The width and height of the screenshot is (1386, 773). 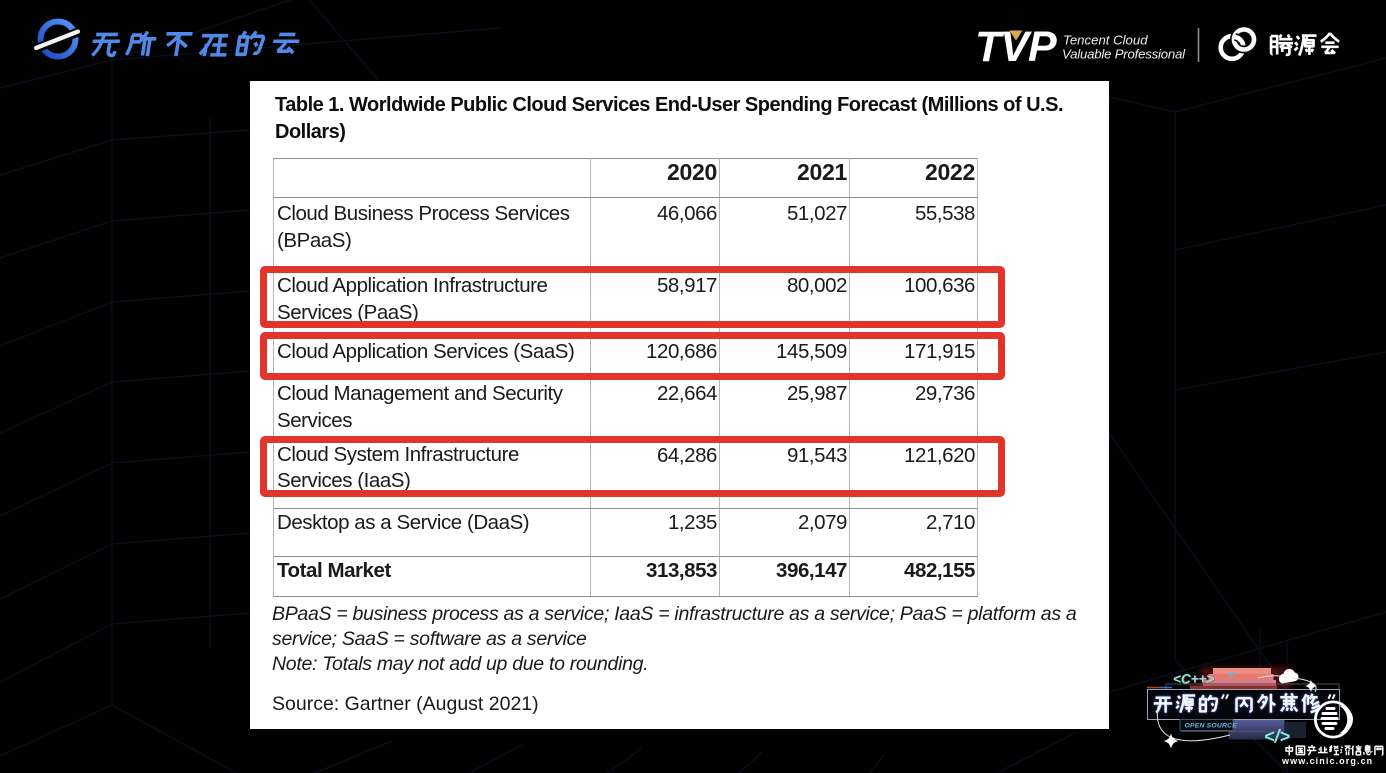 I want to click on svg-text: www.cinic.org.cn, so click(x=1327, y=761).